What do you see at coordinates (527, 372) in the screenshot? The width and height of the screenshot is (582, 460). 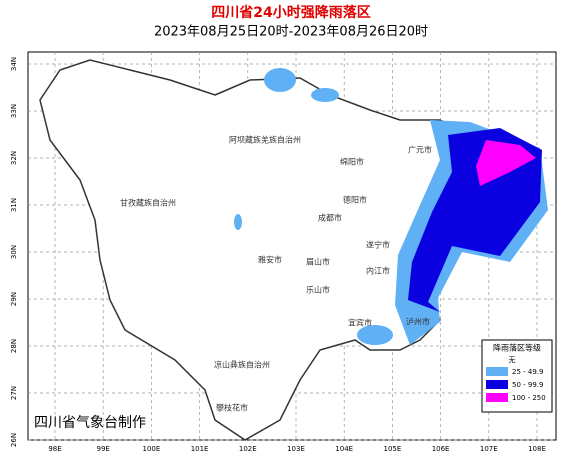 I see `legend-item: 25 - 49.9` at bounding box center [527, 372].